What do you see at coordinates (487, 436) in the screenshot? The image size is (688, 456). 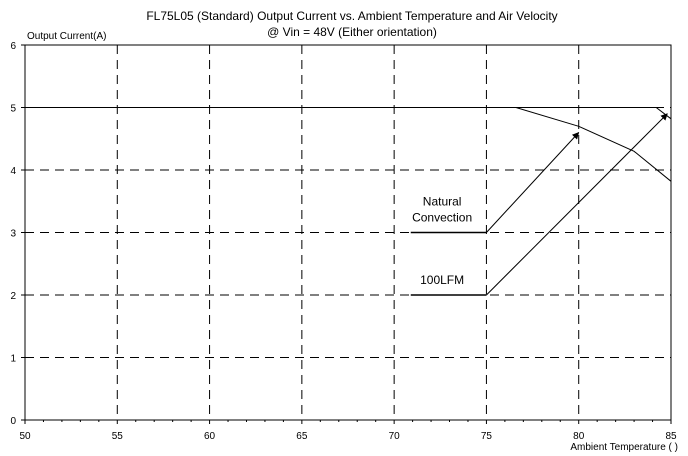 I see `x-tick-label: 75` at bounding box center [487, 436].